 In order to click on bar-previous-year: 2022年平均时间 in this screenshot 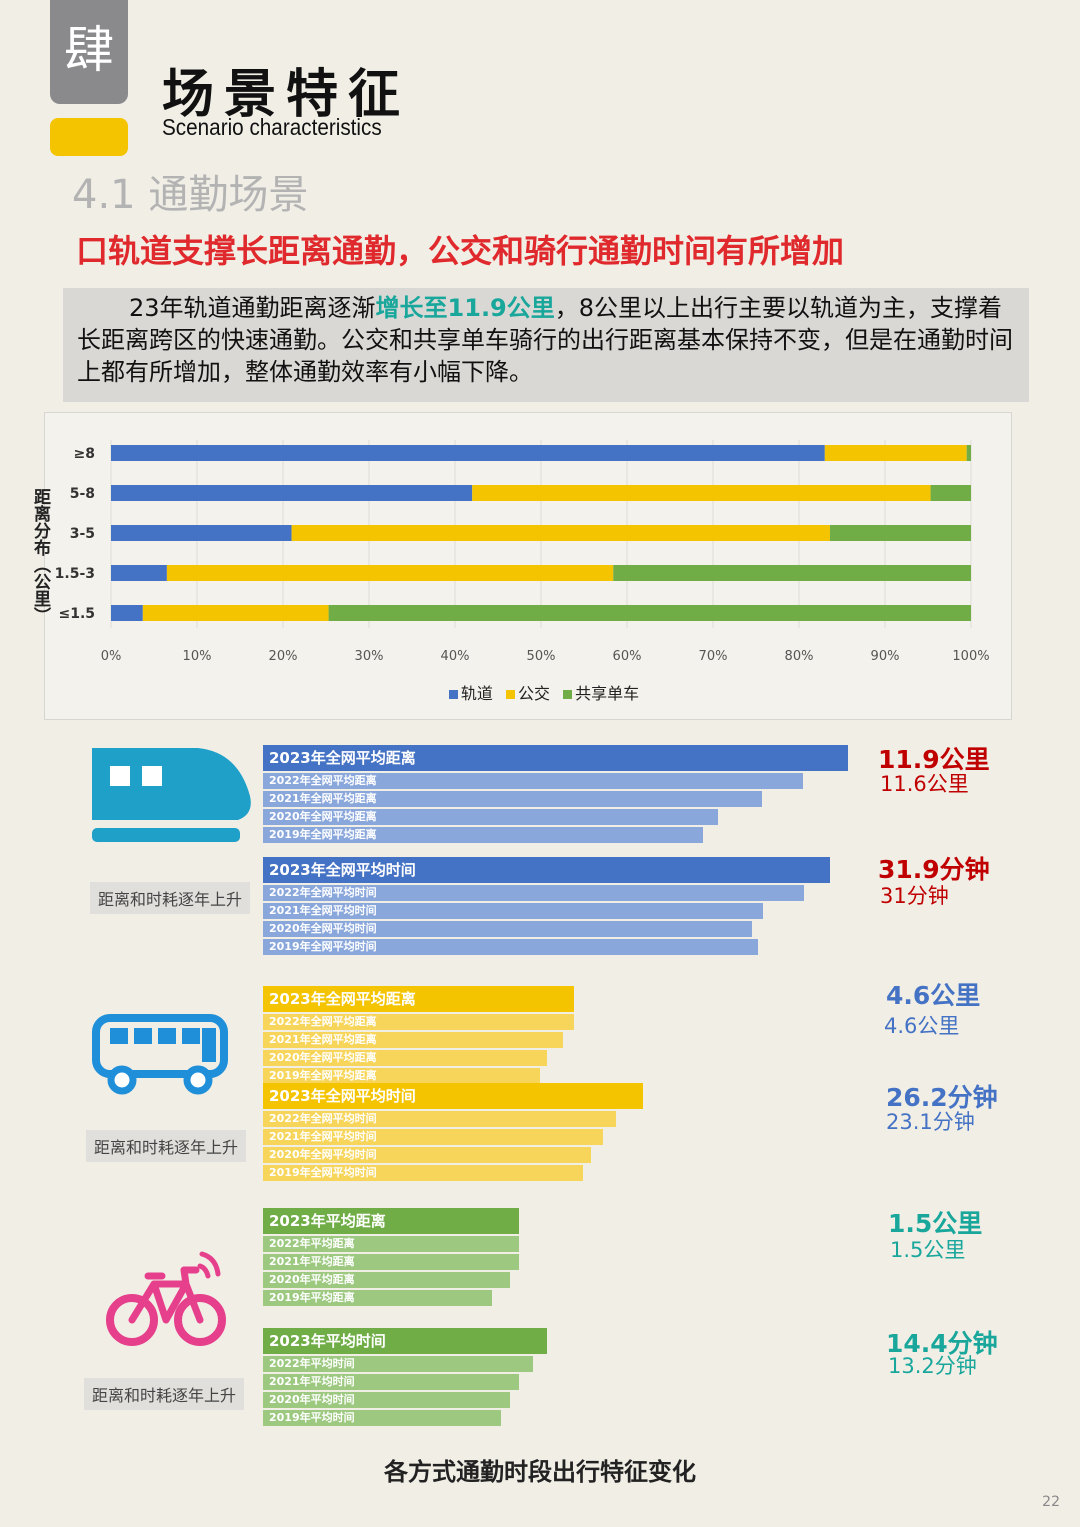, I will do `click(398, 1364)`.